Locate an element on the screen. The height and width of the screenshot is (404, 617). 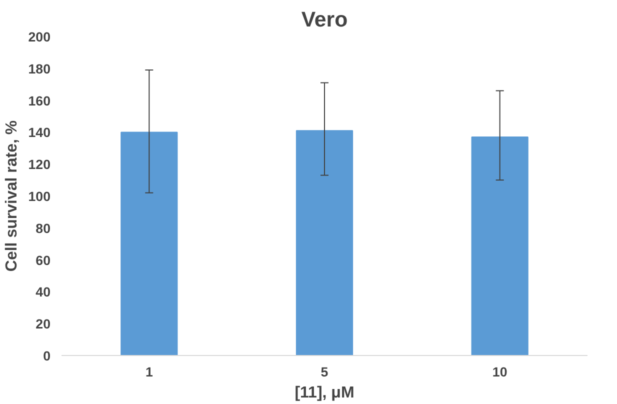
x-axis-title: [11], μM is located at coordinates (324, 393).